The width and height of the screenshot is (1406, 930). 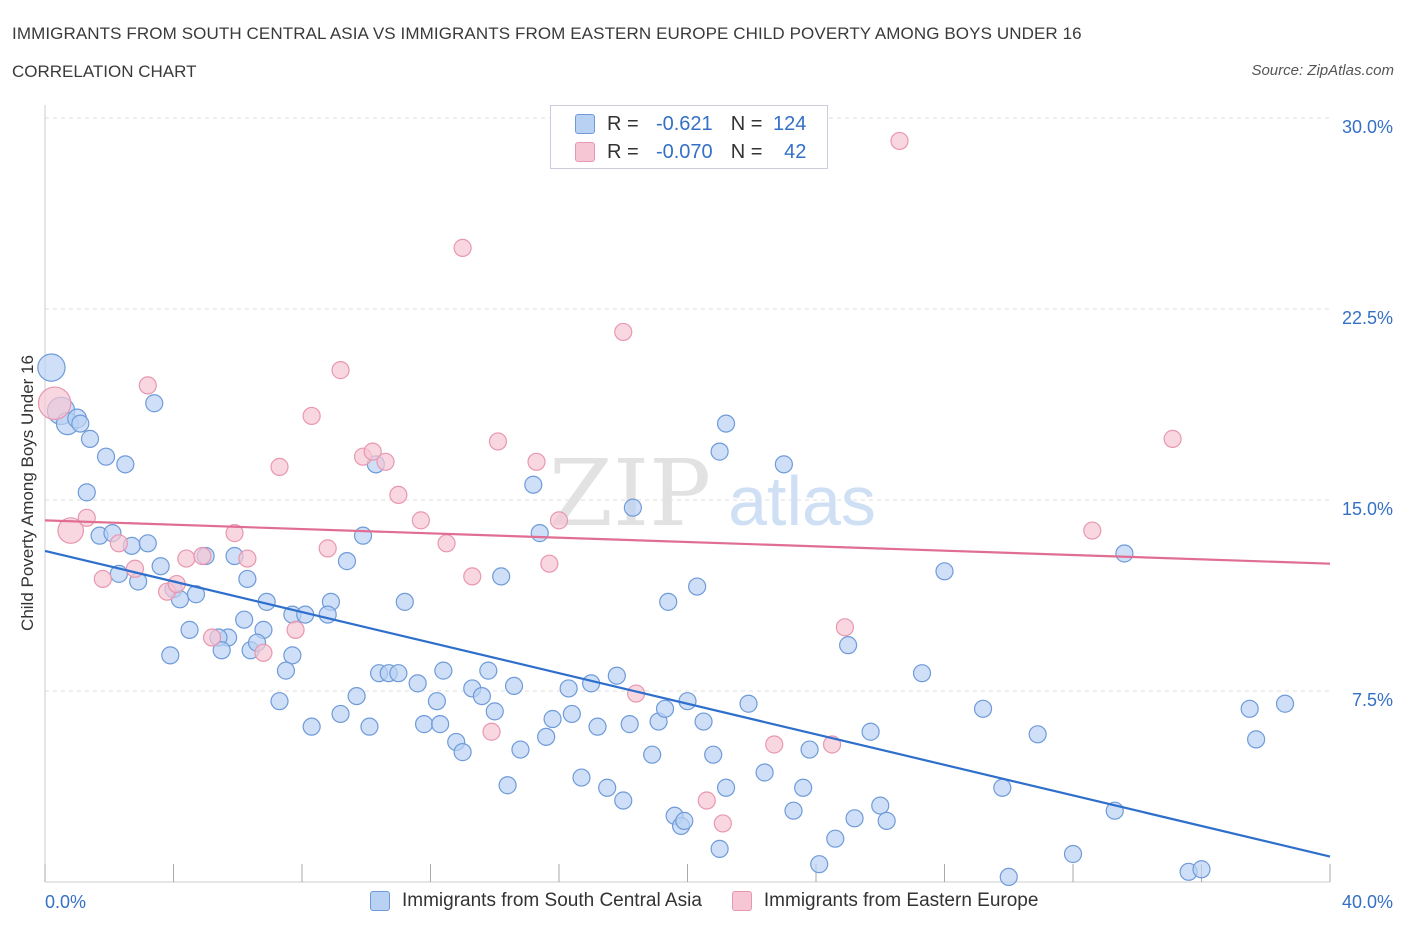 What do you see at coordinates (104, 71) in the screenshot?
I see `chart-subtitle: CORRELATION CHART` at bounding box center [104, 71].